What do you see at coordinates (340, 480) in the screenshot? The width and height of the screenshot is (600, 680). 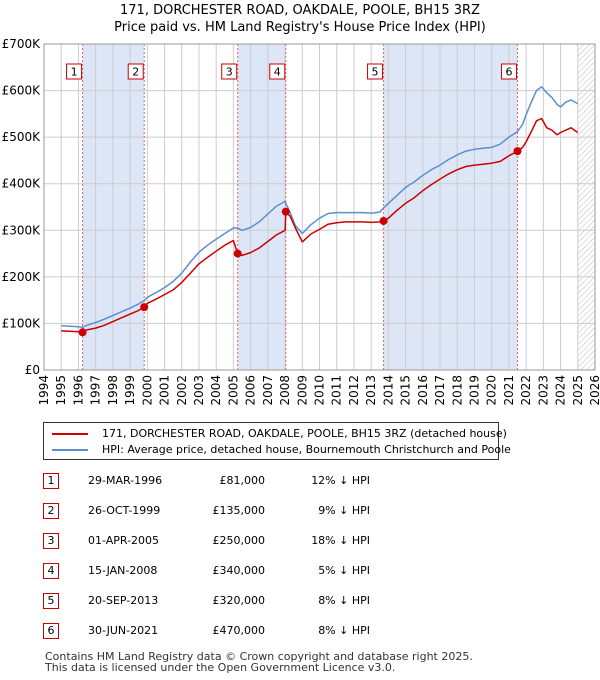 I see `sale-hpi-diff: 12% ↓ HPI` at bounding box center [340, 480].